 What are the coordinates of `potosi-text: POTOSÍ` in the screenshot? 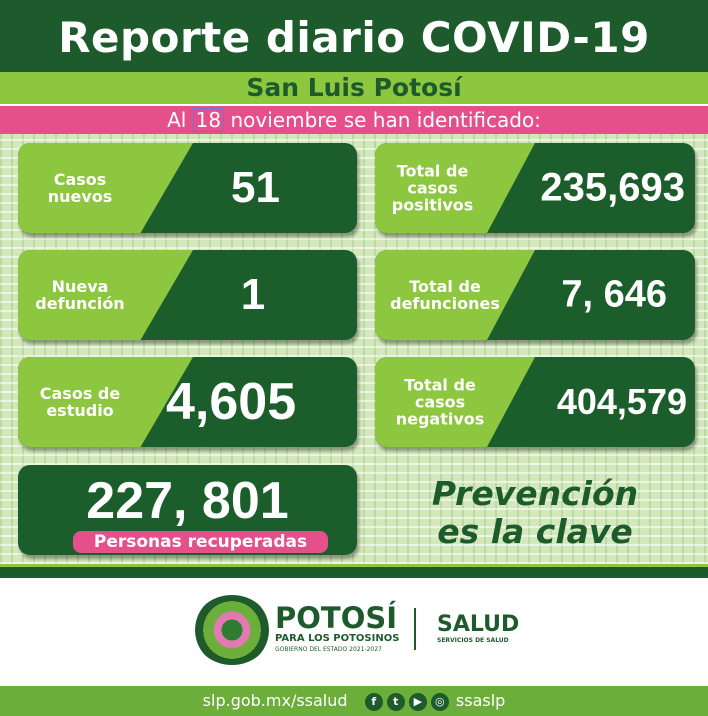 It's located at (336, 618).